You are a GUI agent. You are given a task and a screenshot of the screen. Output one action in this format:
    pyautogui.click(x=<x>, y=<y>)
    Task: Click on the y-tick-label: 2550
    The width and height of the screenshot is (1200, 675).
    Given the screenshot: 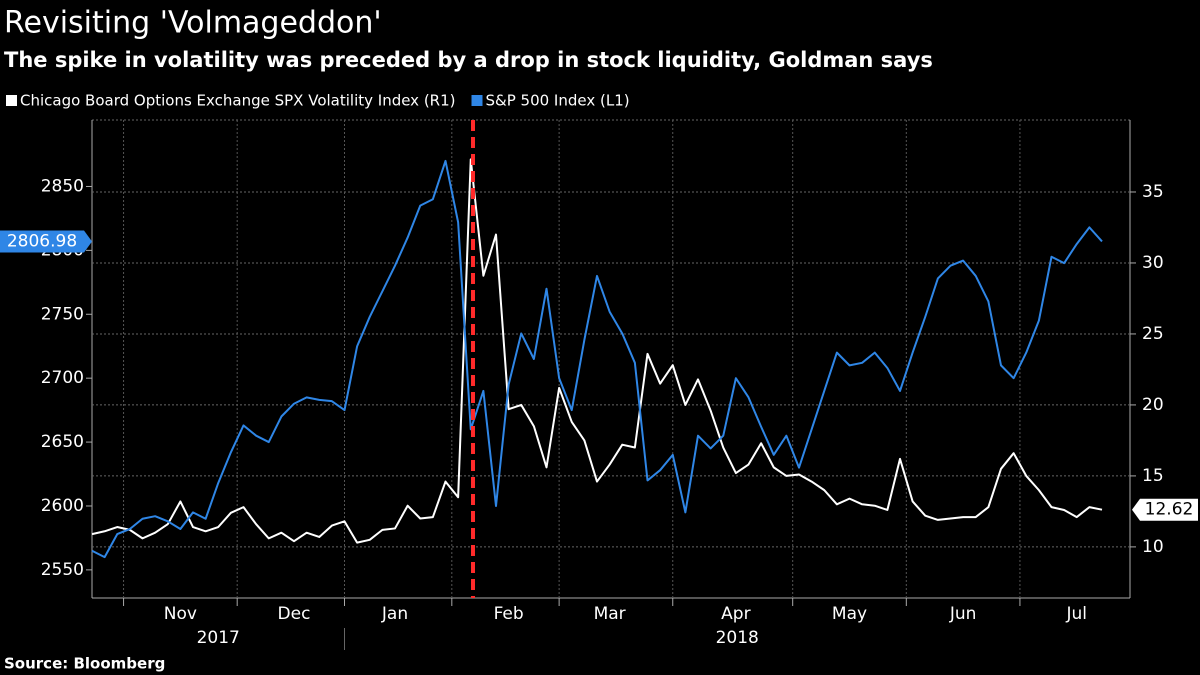 What is the action you would take?
    pyautogui.click(x=62, y=570)
    